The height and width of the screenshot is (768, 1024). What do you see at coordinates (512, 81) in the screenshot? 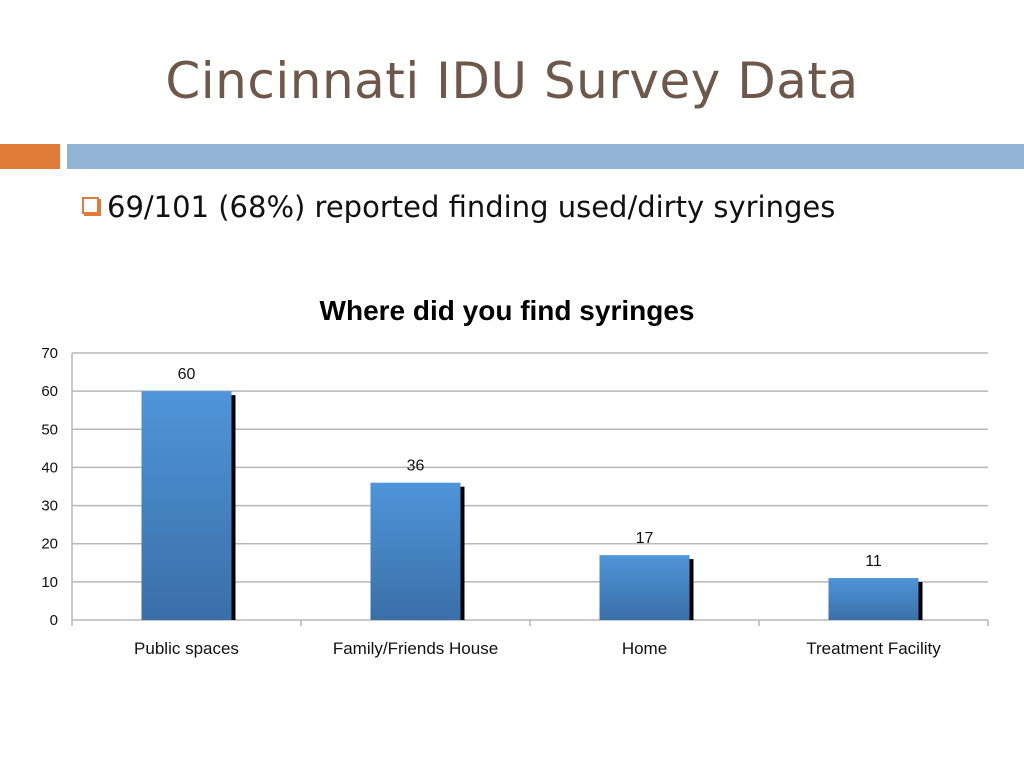
I see `slide-title: Cincinnati IDU Survey Data` at bounding box center [512, 81].